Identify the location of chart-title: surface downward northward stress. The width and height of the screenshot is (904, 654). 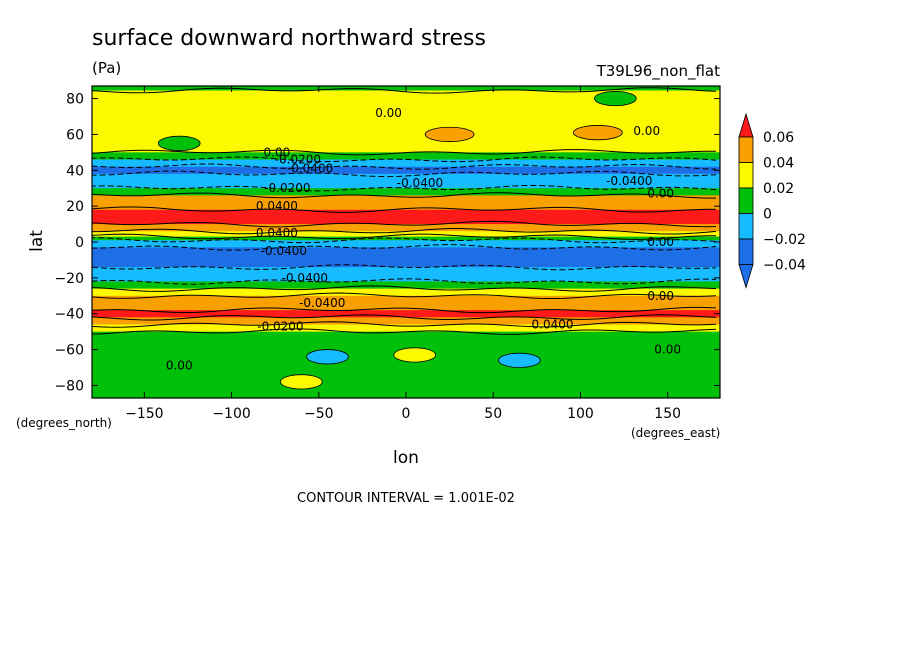
(289, 38).